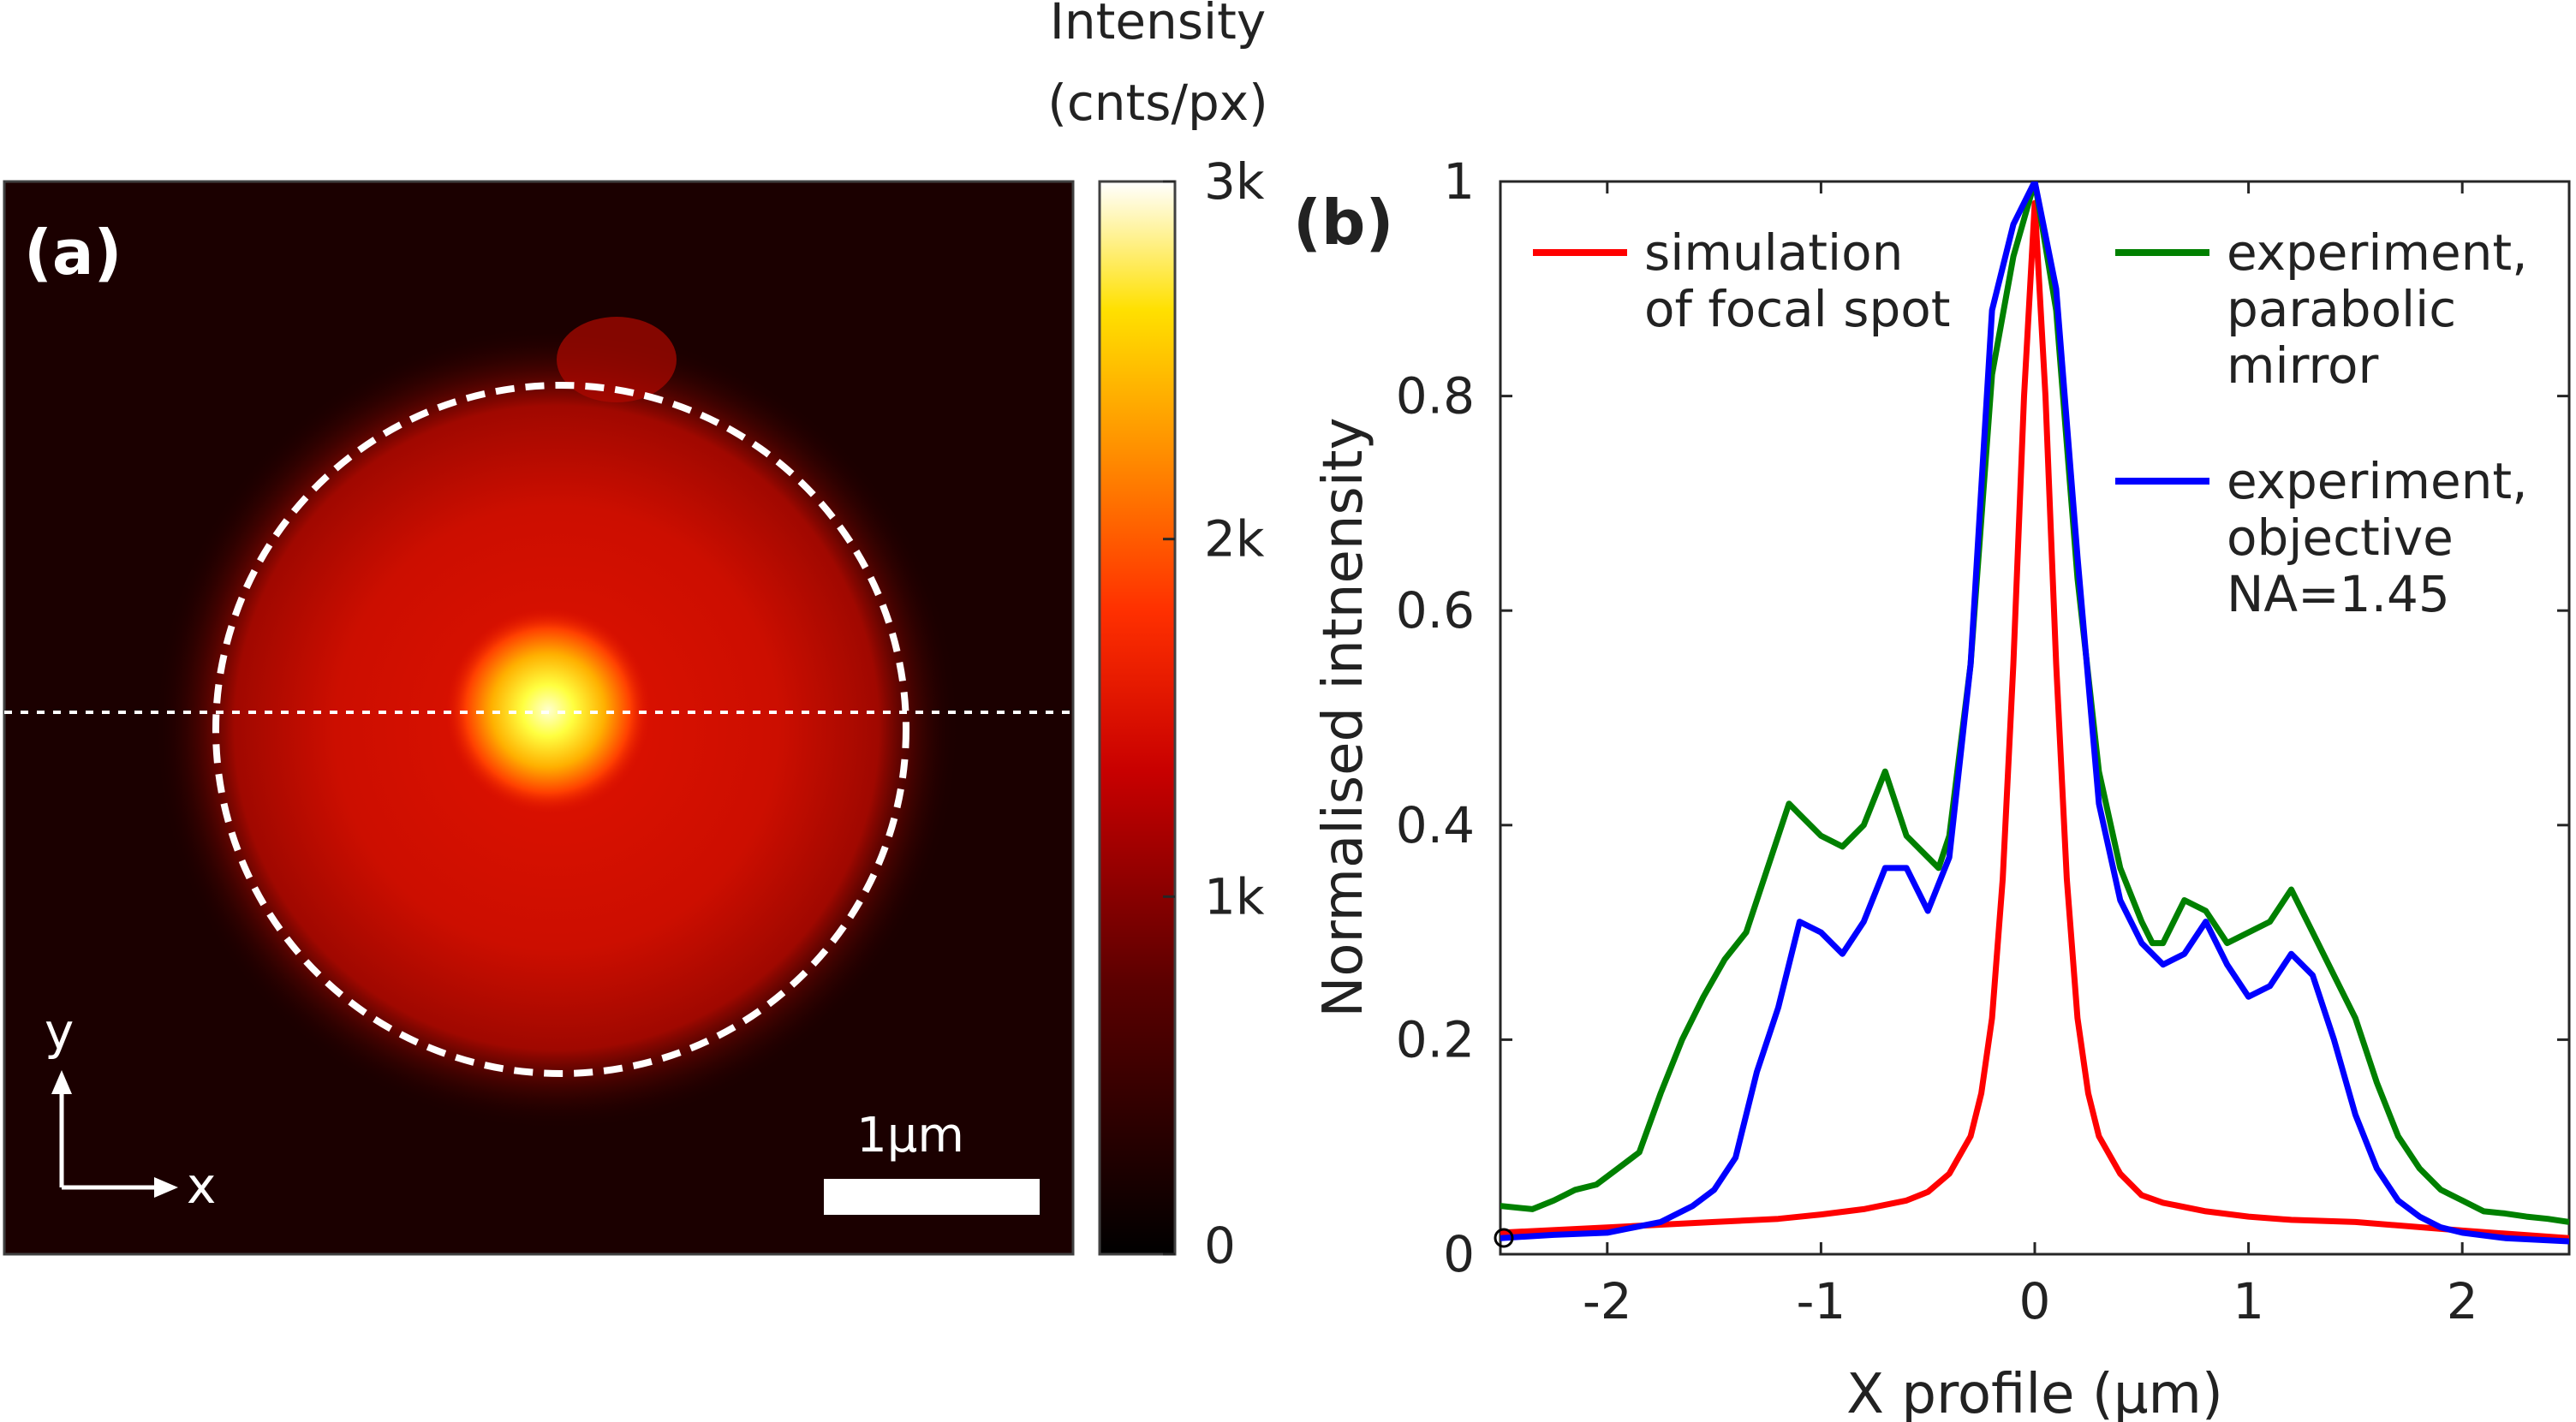 The height and width of the screenshot is (1422, 2576). I want to click on x-arrow-icon, so click(166, 1187).